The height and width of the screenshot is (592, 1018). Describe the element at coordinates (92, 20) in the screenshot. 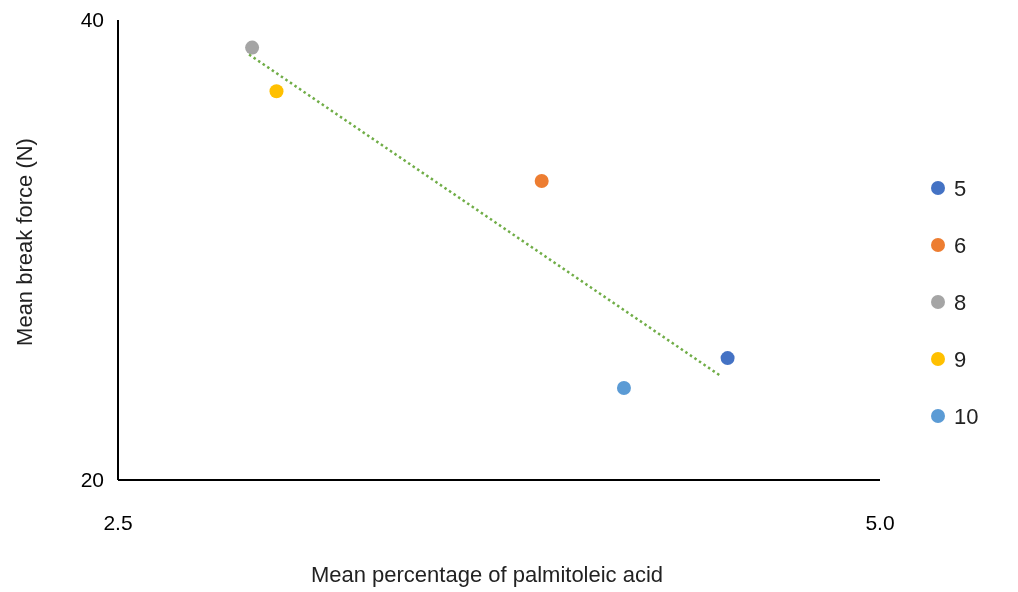

I see `y-tick-label: 40` at that location.